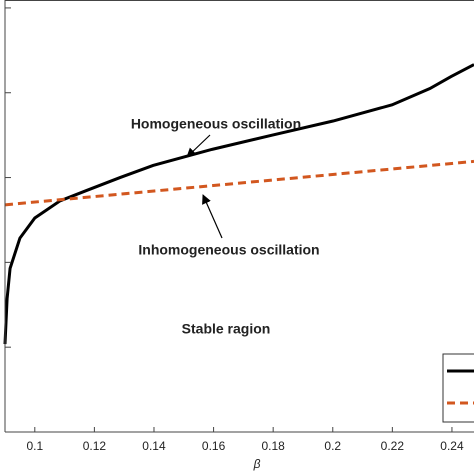  I want to click on x-tick-label: 0.1, so click(34, 446).